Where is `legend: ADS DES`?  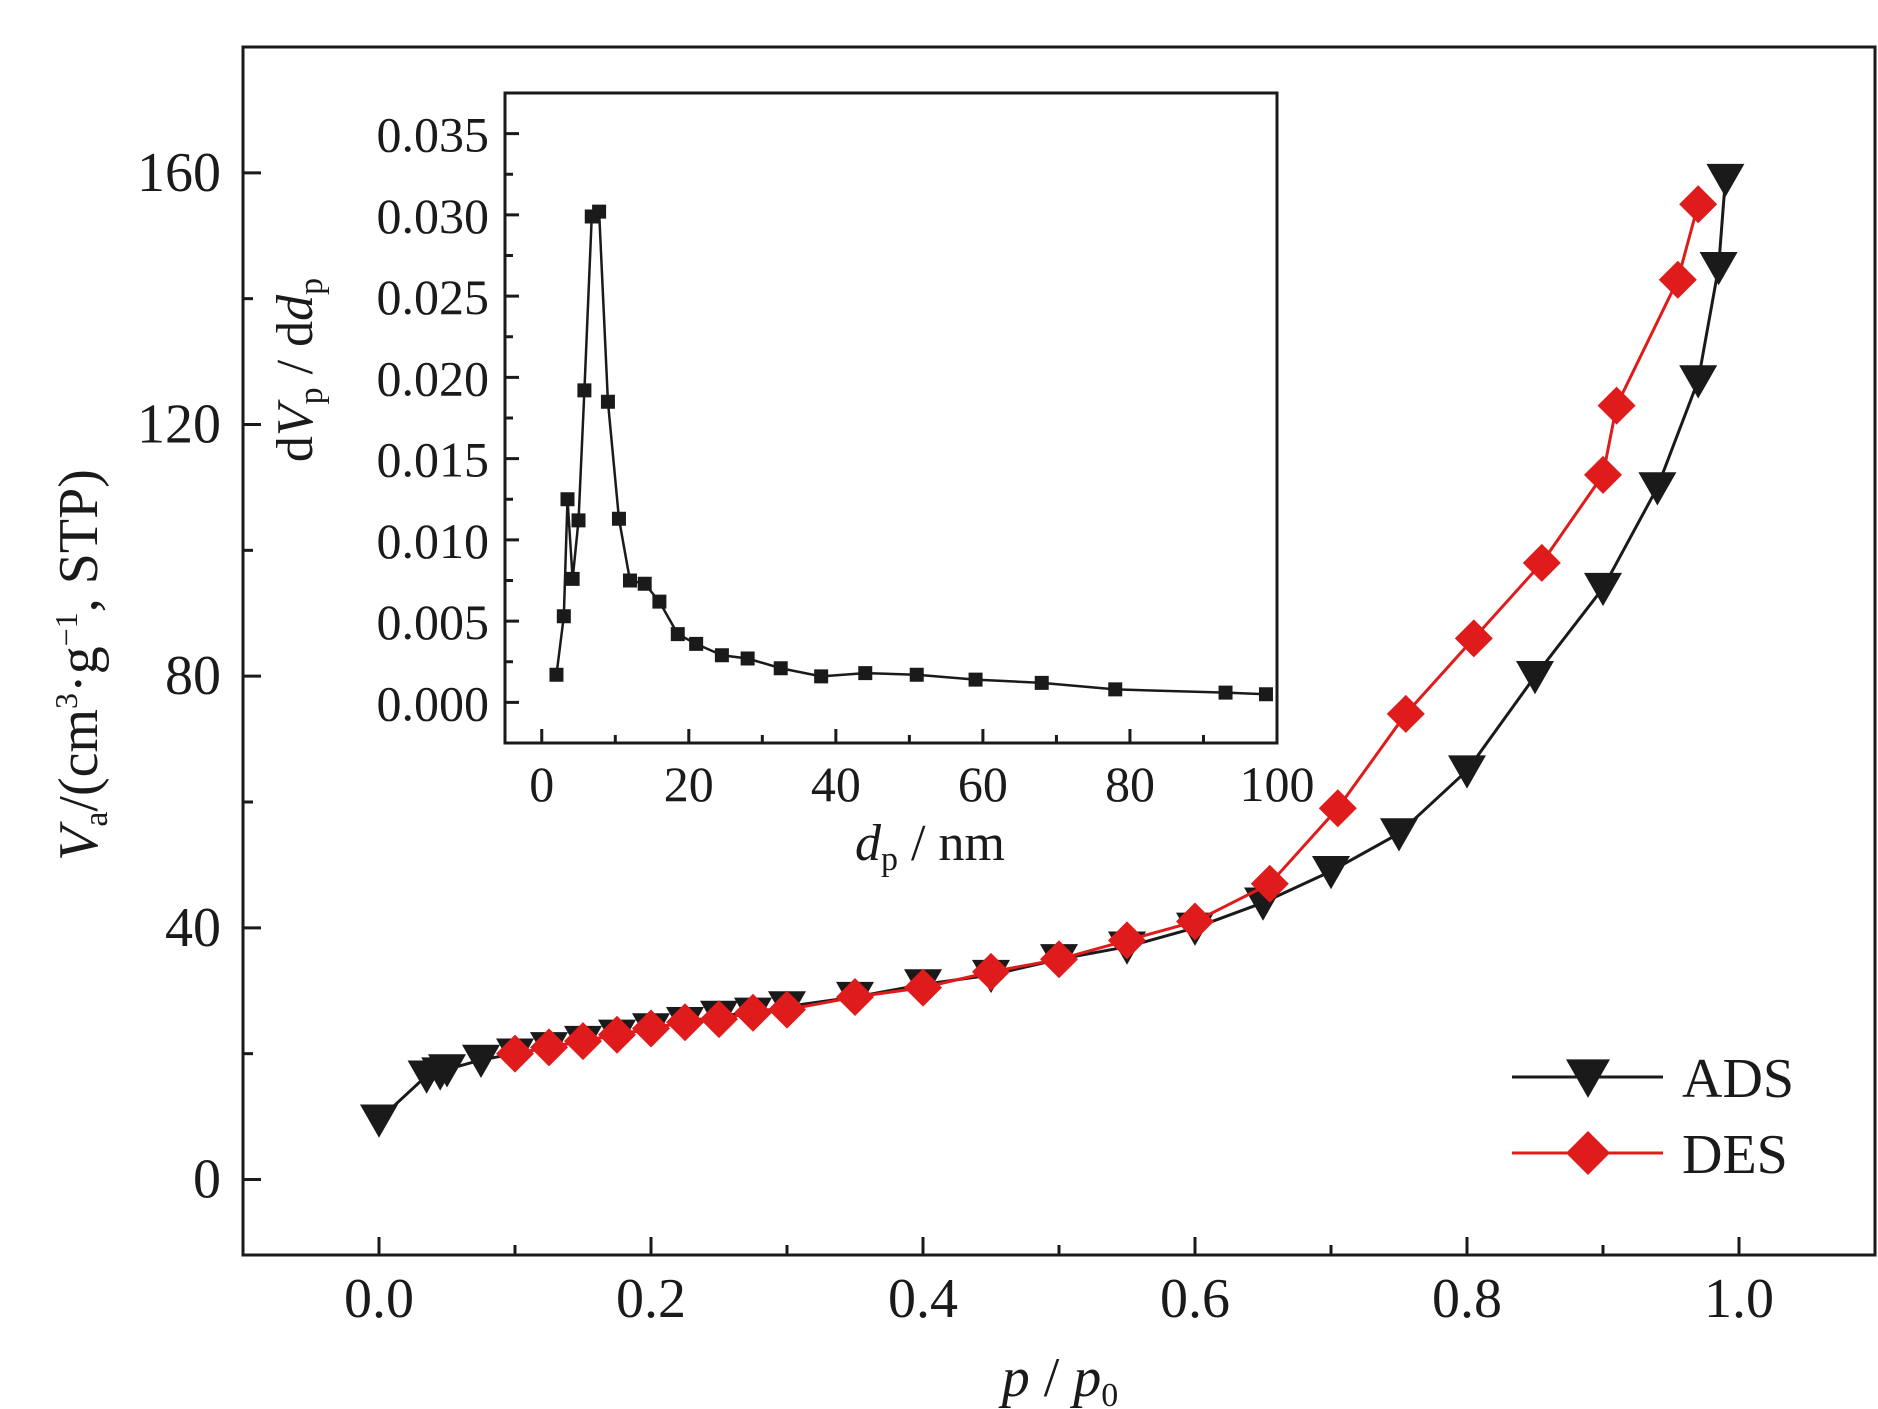 legend: ADS DES is located at coordinates (1653, 1117).